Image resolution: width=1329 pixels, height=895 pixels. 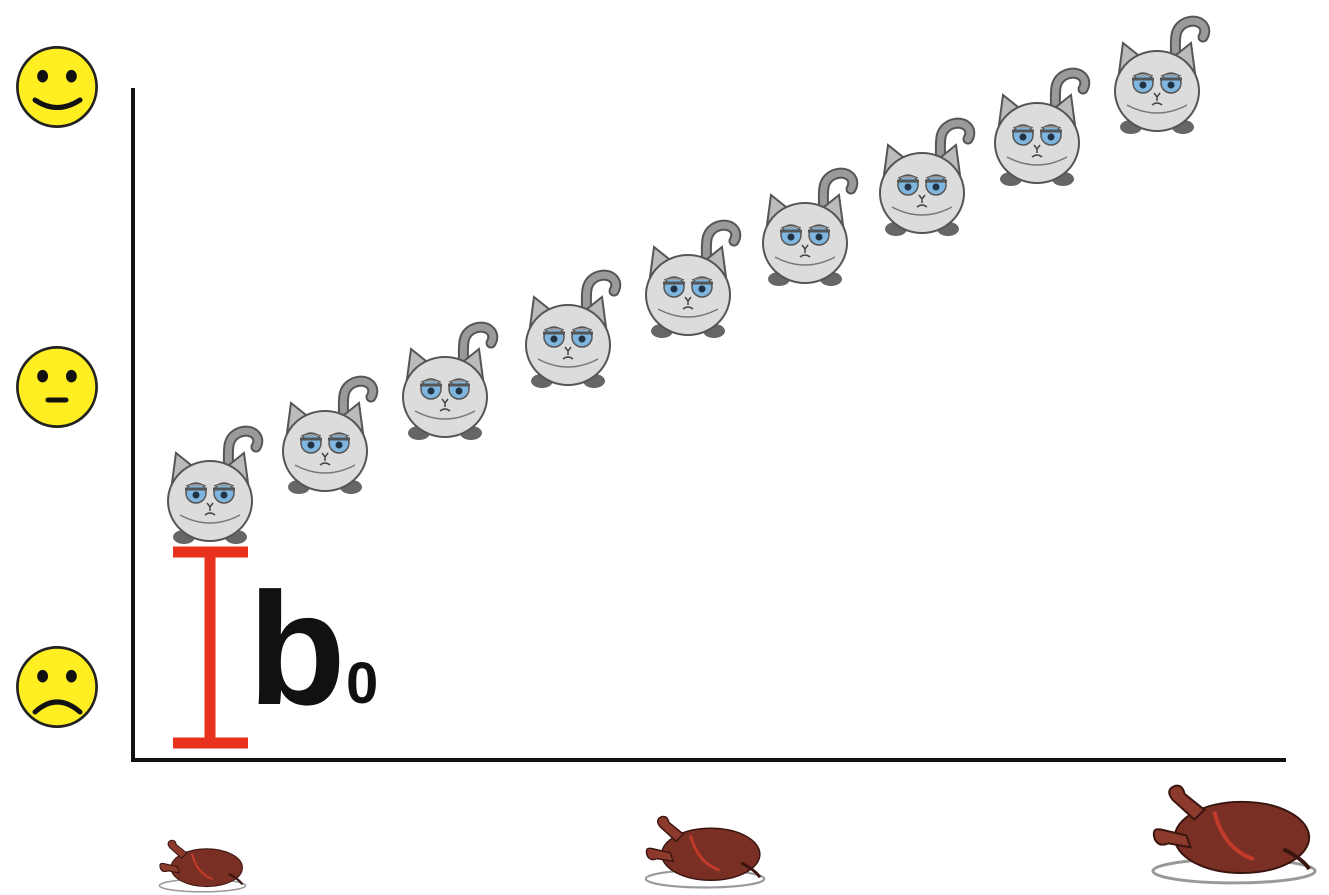 What do you see at coordinates (57, 387) in the screenshot?
I see `face-neutral` at bounding box center [57, 387].